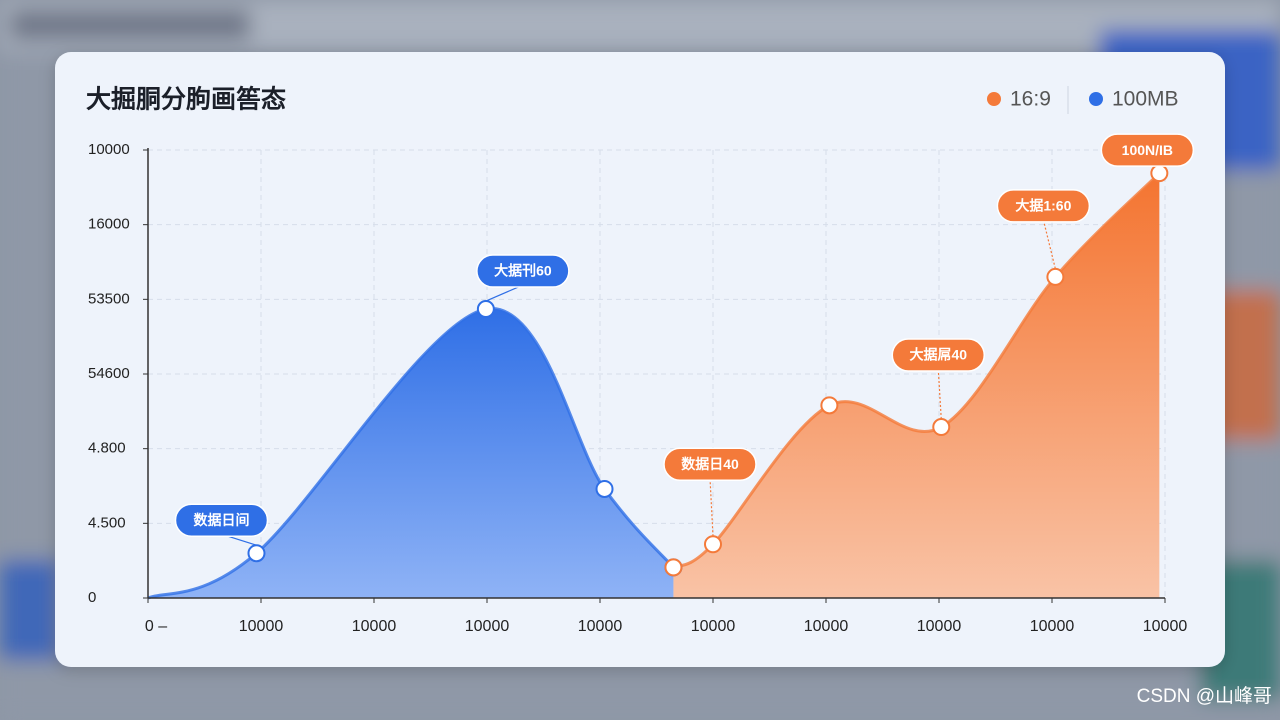  Describe the element at coordinates (1204, 696) in the screenshot. I see `watermark: CSDN @山峰哥` at that location.